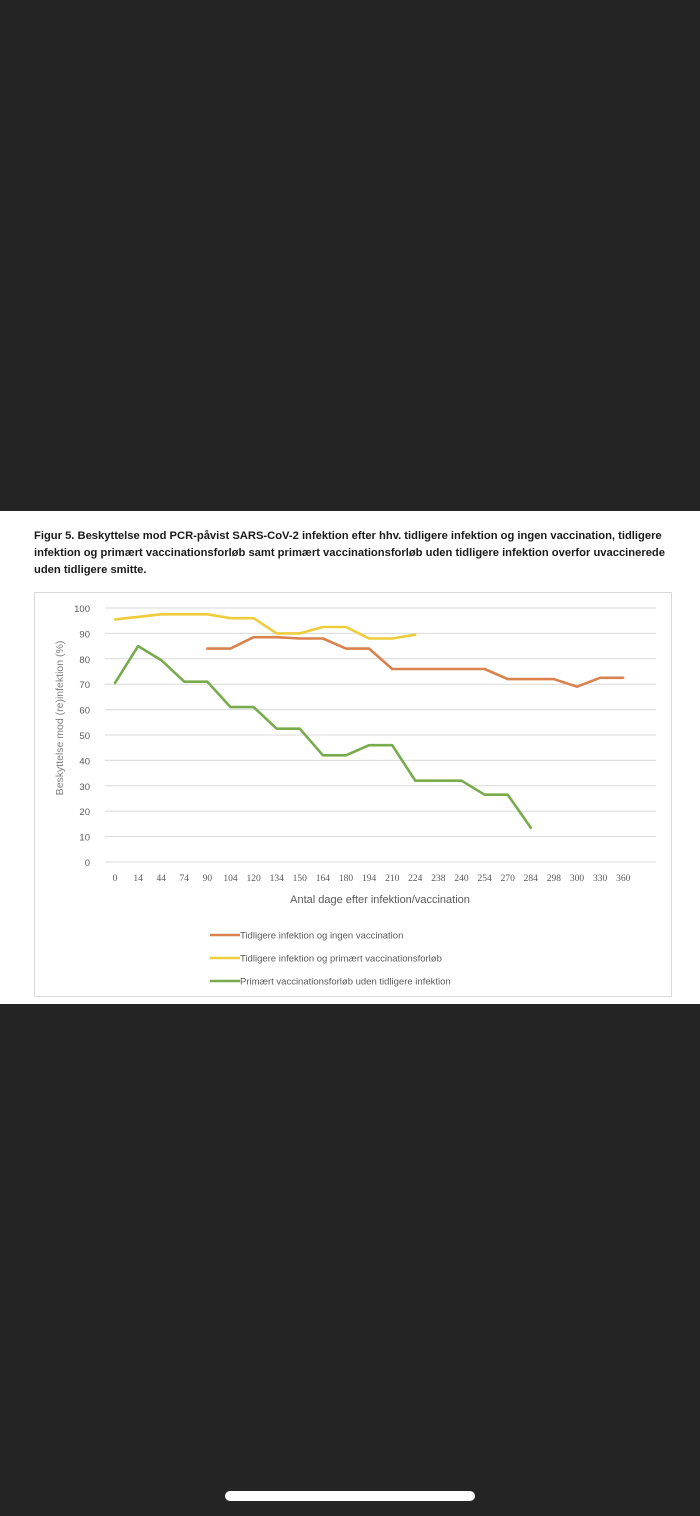  I want to click on x-tick-label: 240, so click(461, 879).